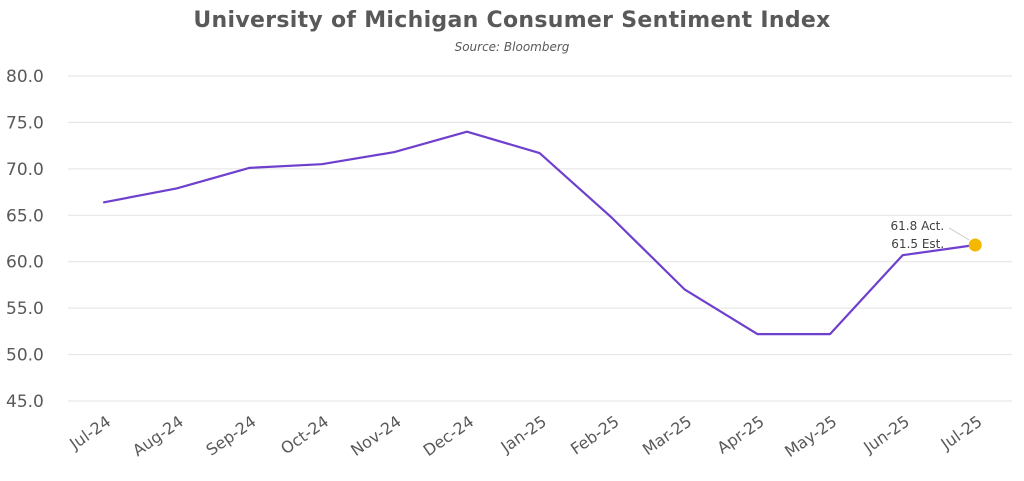  I want to click on y-tick-label: 50.0, so click(25, 356).